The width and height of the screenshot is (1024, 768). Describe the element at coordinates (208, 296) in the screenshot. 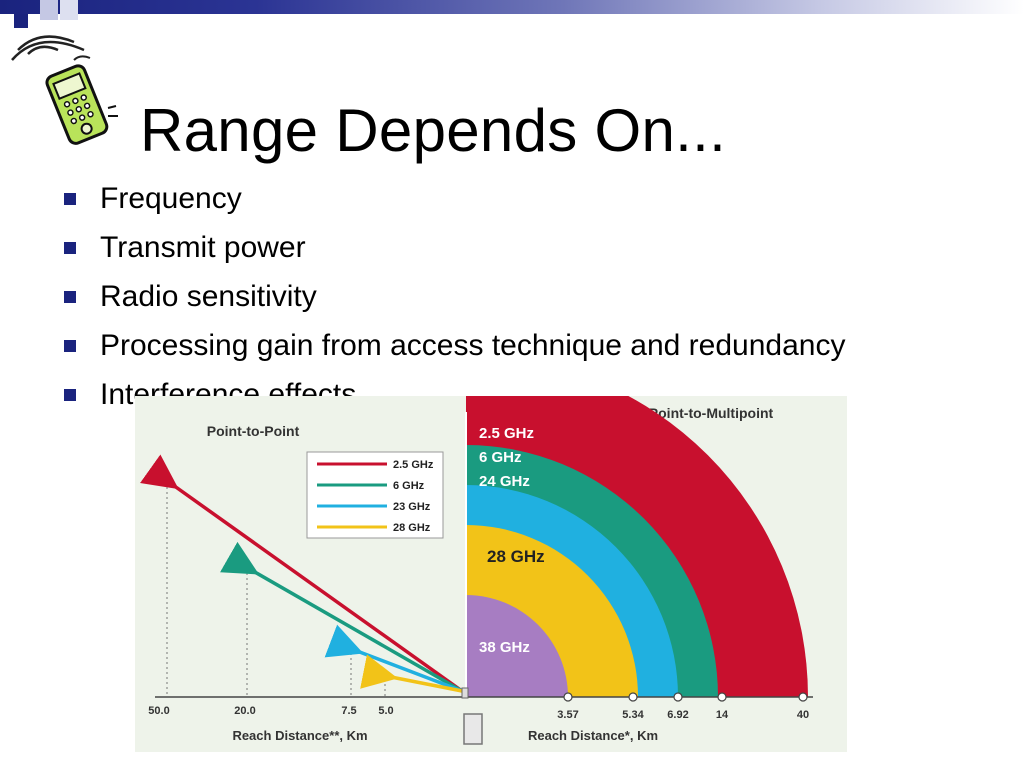

I see `bullet-text: Radio sensitivity` at that location.